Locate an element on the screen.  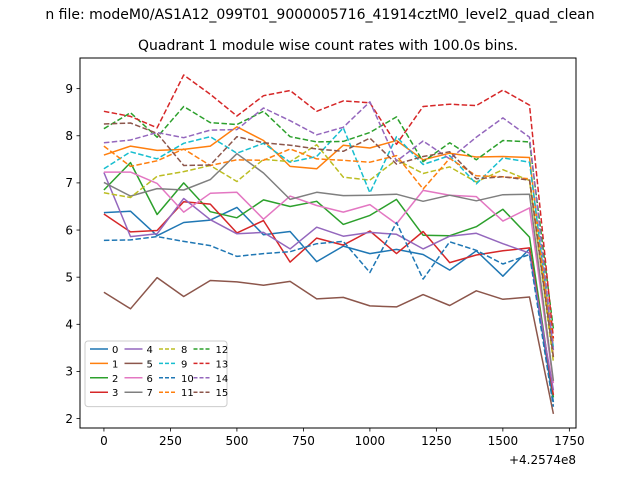
y-tick-label: 7 is located at coordinates (69, 183).